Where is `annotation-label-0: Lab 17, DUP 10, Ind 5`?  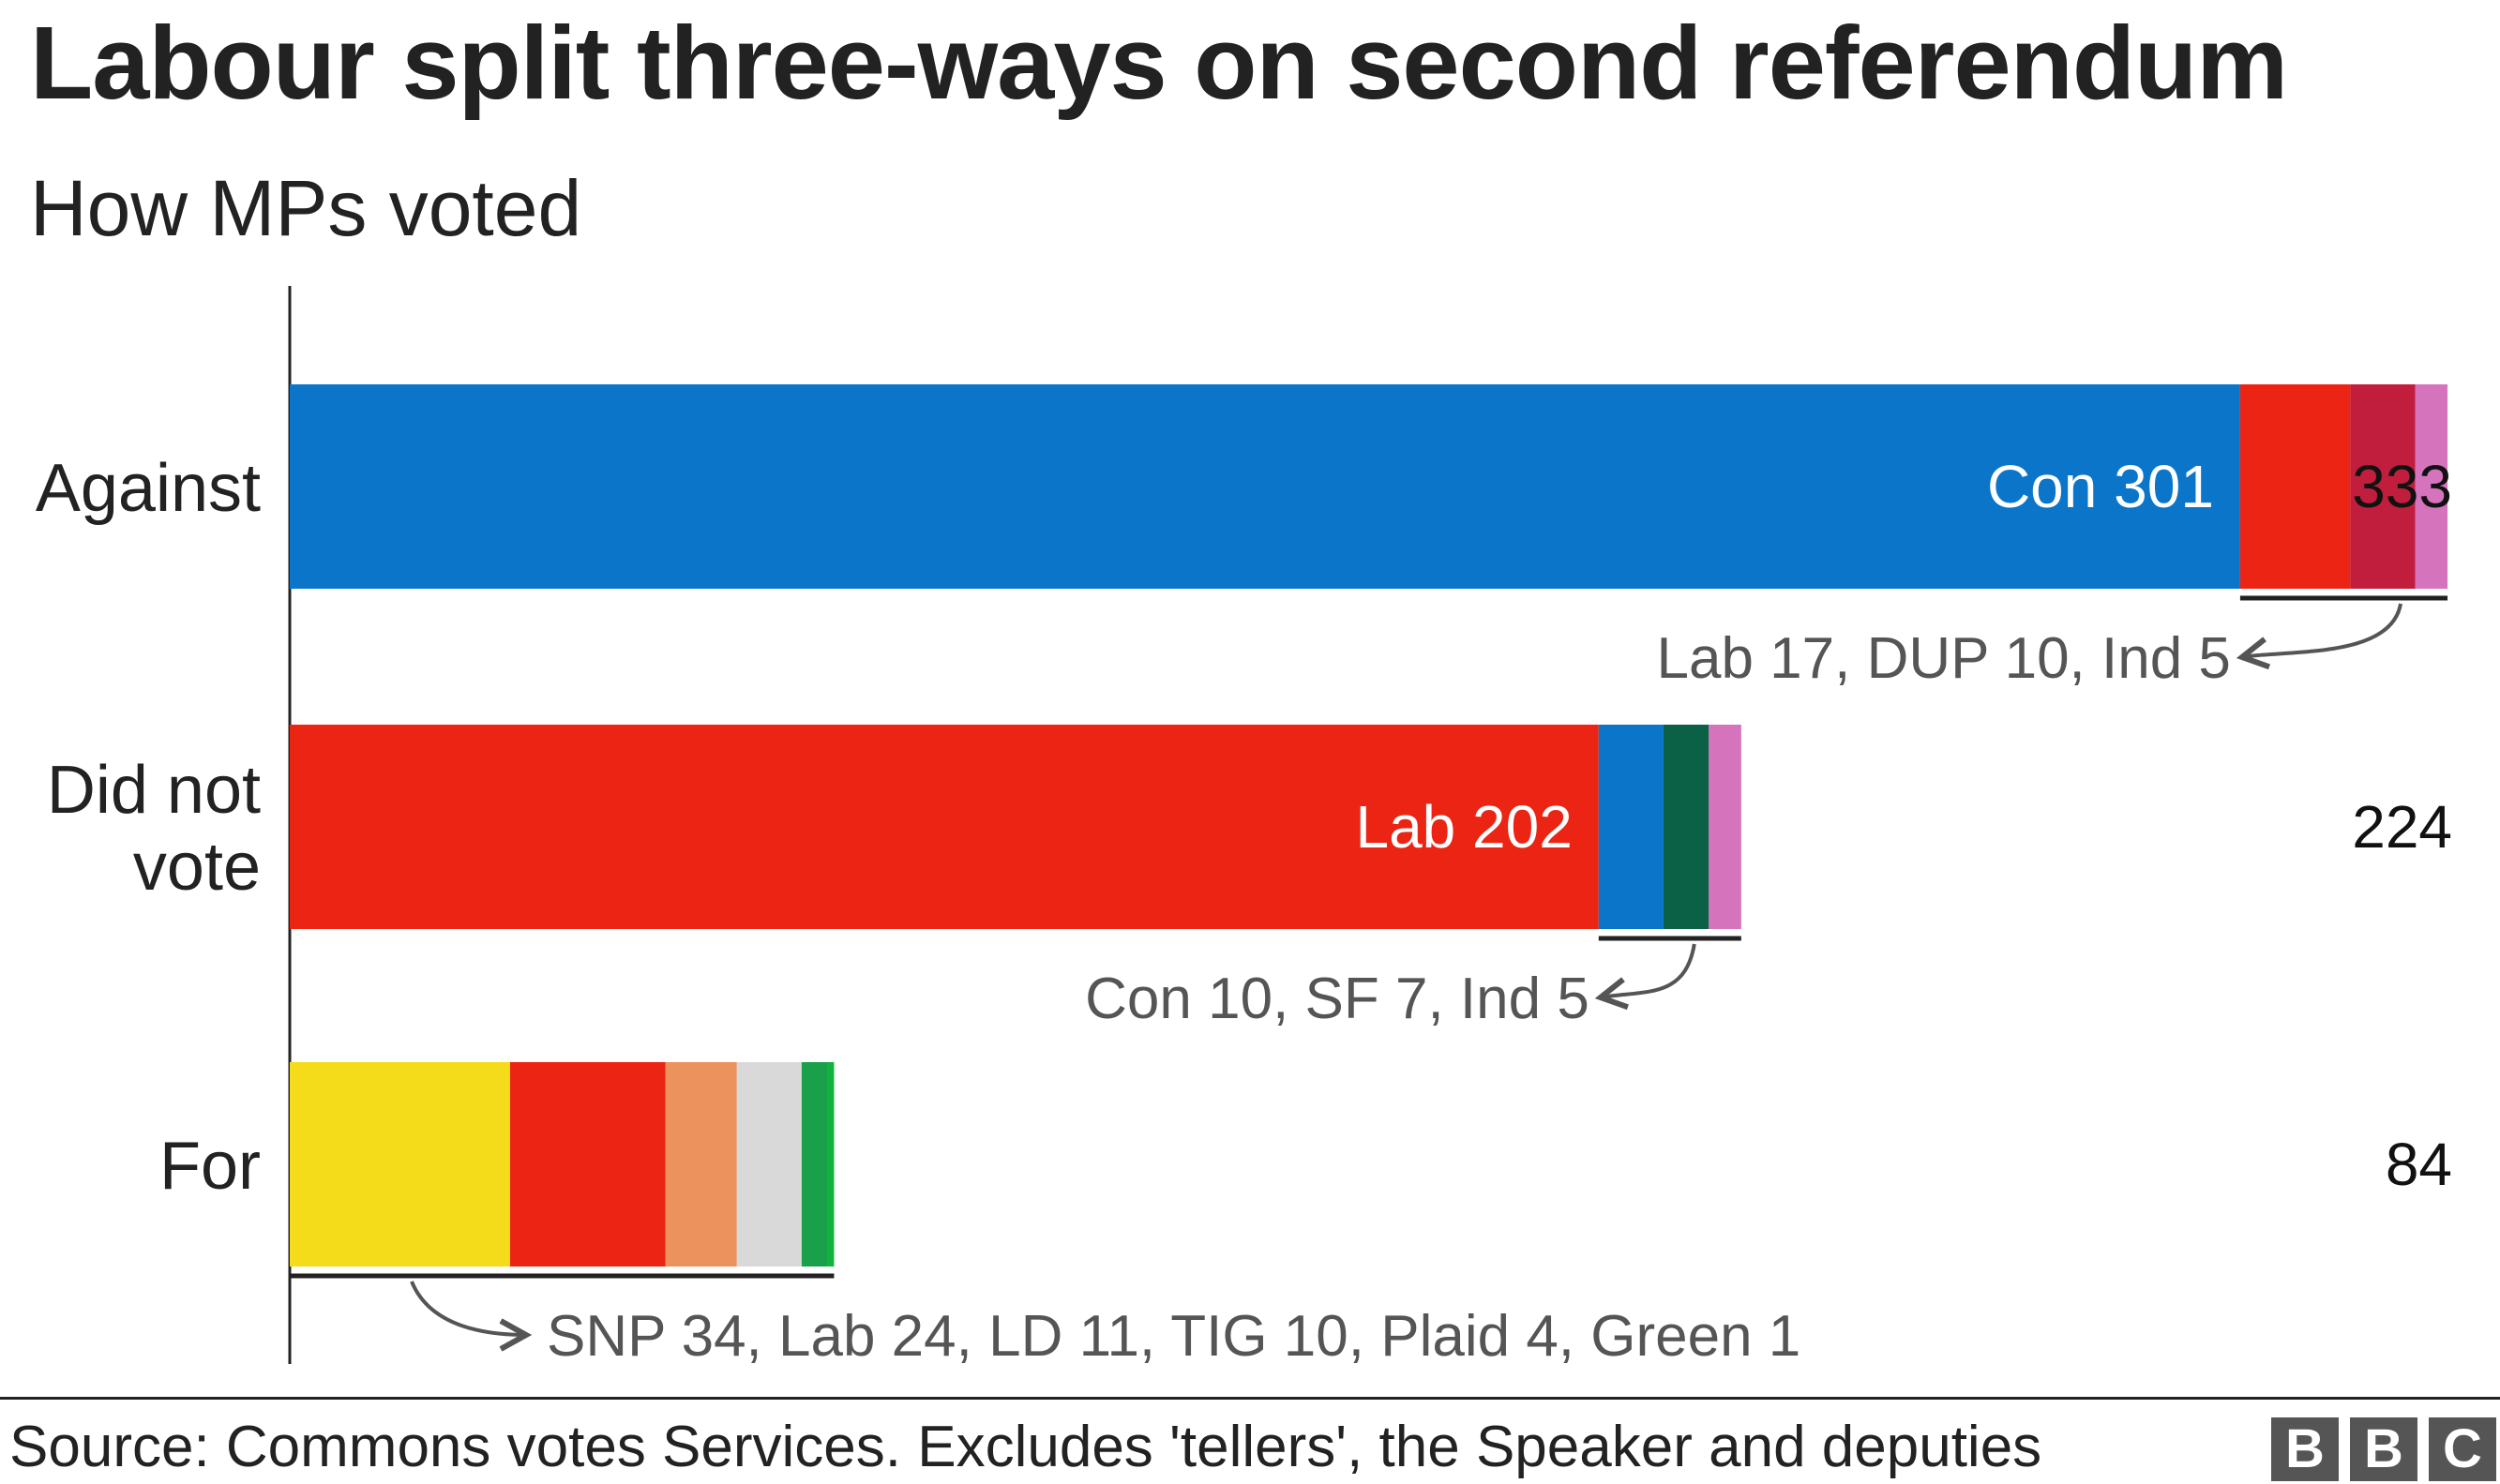 annotation-label-0: Lab 17, DUP 10, Ind 5 is located at coordinates (1944, 658).